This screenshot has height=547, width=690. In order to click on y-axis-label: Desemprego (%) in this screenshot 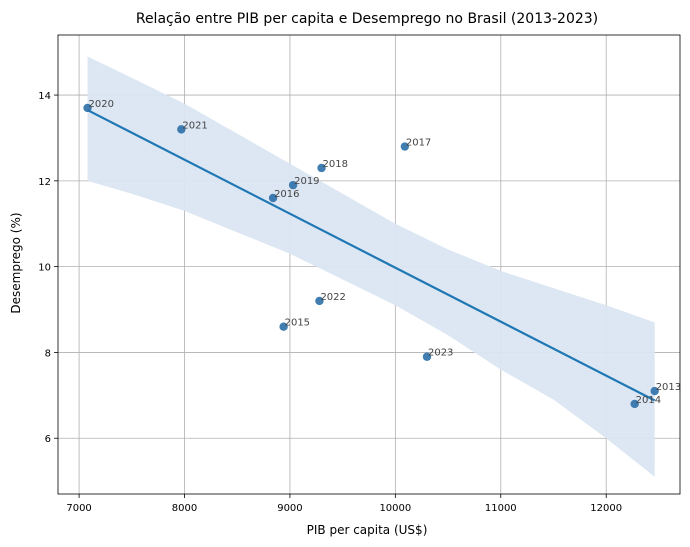, I will do `click(16, 262)`.